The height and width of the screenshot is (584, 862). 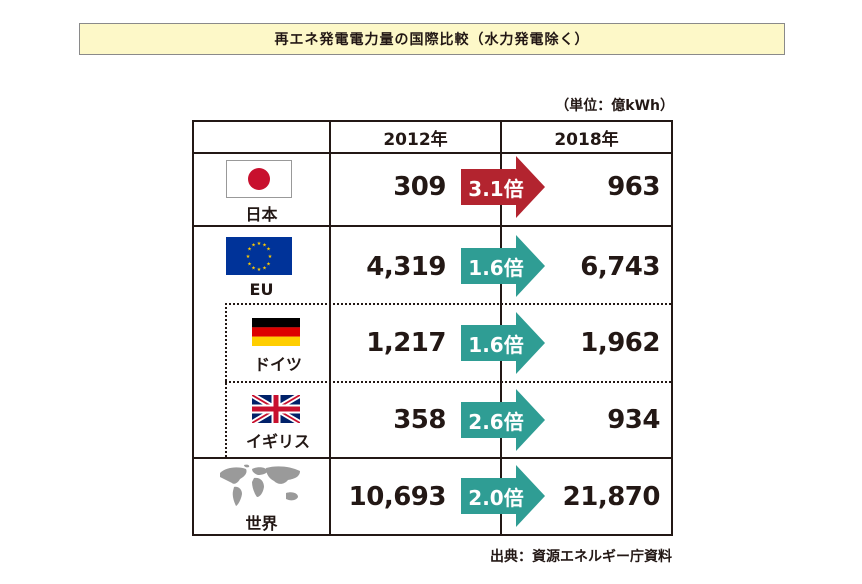 What do you see at coordinates (611, 497) in the screenshot?
I see `value-2018-world: 21,870` at bounding box center [611, 497].